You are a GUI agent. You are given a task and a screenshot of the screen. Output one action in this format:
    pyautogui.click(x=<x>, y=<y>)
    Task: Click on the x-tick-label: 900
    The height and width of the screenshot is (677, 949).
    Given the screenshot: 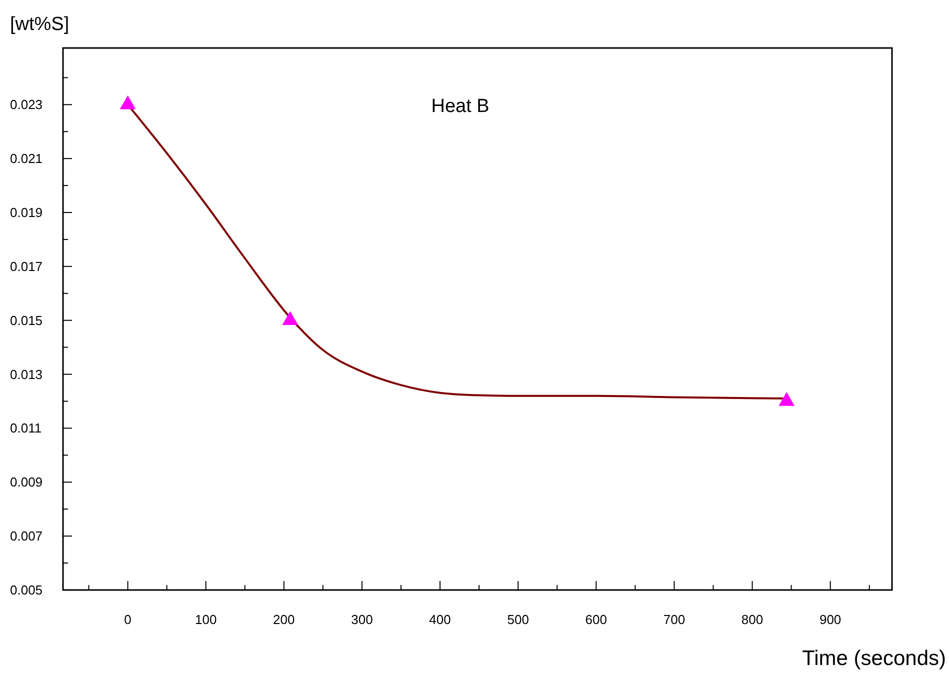 What is the action you would take?
    pyautogui.click(x=830, y=619)
    